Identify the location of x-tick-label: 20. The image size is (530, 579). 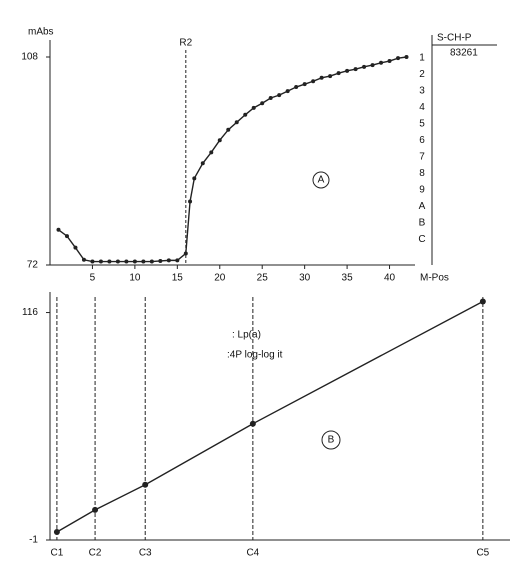
(220, 278).